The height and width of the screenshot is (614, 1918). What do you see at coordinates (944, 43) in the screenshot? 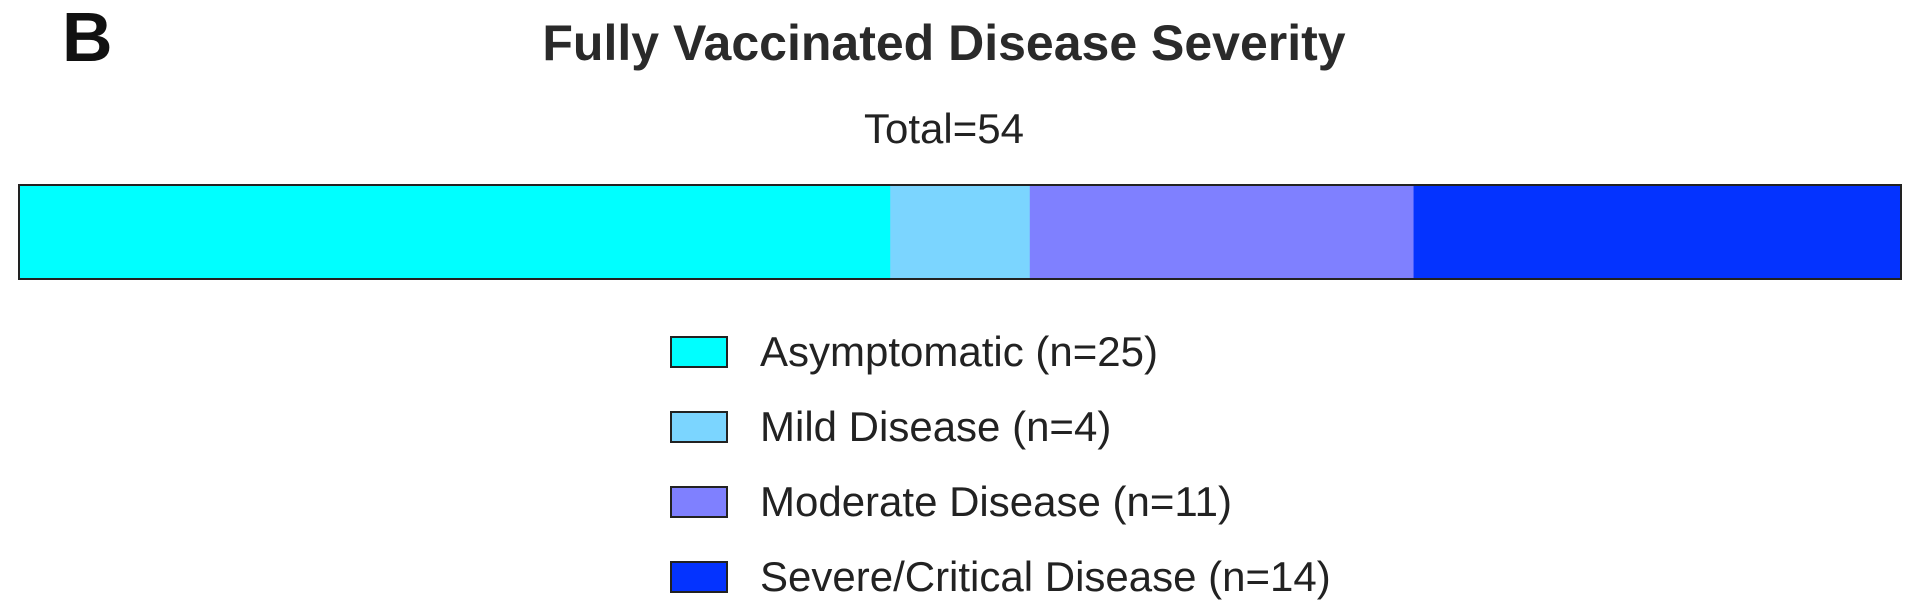
I see `chart-title: Fully Vaccinated Disease Severity` at bounding box center [944, 43].